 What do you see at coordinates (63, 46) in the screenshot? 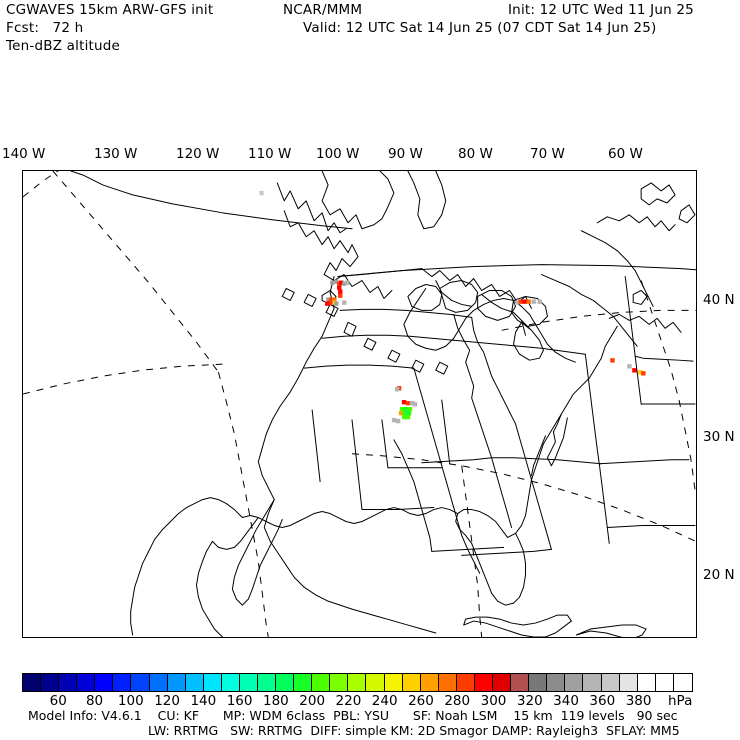
I see `field-name: Ten-dBZ altitude` at bounding box center [63, 46].